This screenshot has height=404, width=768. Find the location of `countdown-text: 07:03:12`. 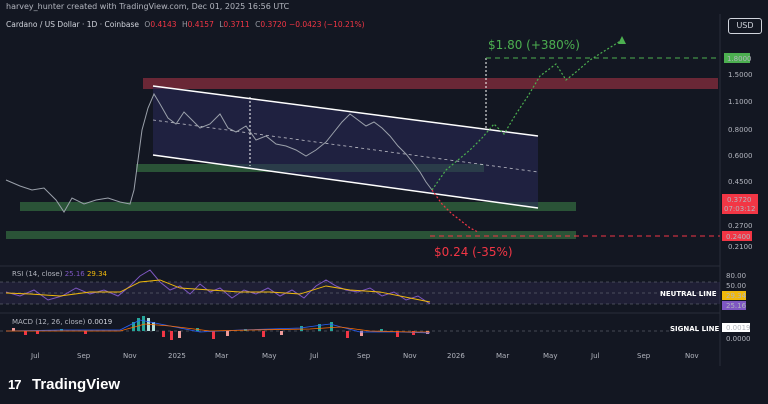

countdown-text: 07:03:12 is located at coordinates (739, 209).